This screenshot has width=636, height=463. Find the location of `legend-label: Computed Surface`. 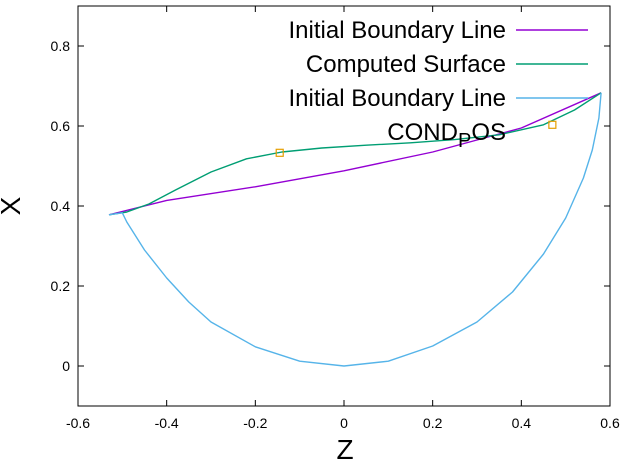

legend-label: Computed Surface is located at coordinates (406, 64).